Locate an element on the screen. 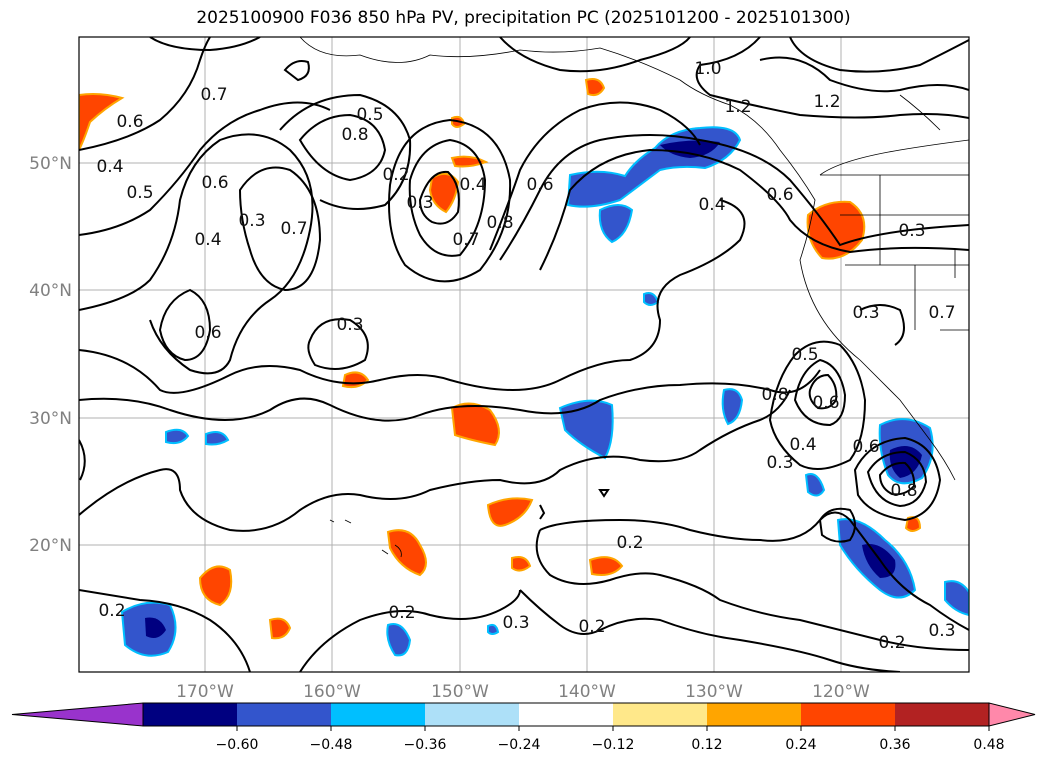 The width and height of the screenshot is (1047, 765). colorbar-tick-label: −0.48 is located at coordinates (331, 745).